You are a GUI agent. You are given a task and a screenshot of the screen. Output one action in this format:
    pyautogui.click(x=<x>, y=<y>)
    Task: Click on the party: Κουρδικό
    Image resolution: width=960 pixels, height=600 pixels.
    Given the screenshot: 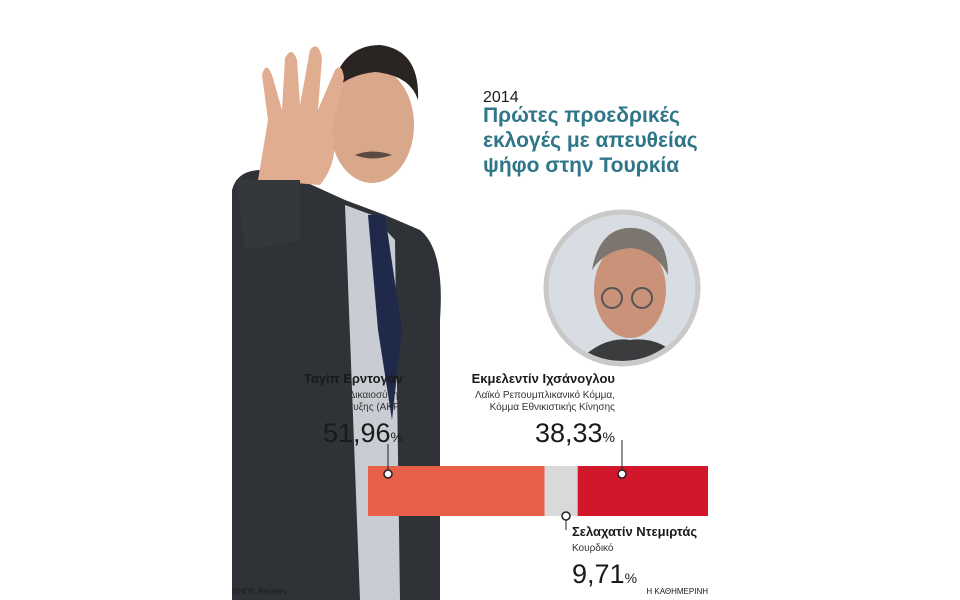 What is the action you would take?
    pyautogui.click(x=593, y=548)
    